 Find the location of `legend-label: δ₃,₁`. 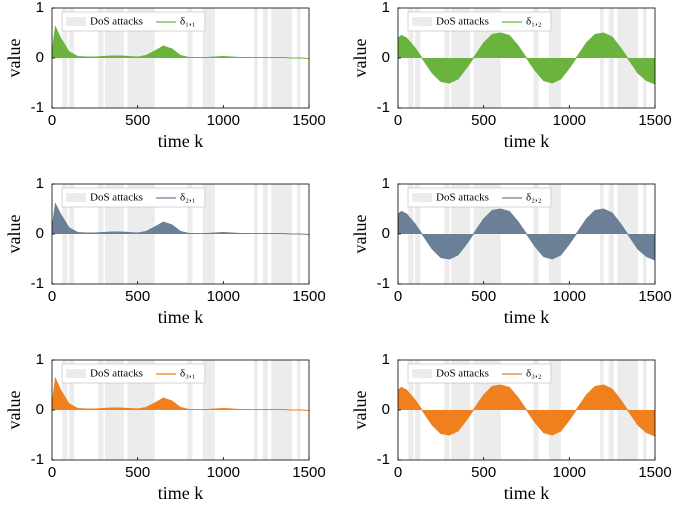

legend-label: δ₃,₁ is located at coordinates (188, 374).